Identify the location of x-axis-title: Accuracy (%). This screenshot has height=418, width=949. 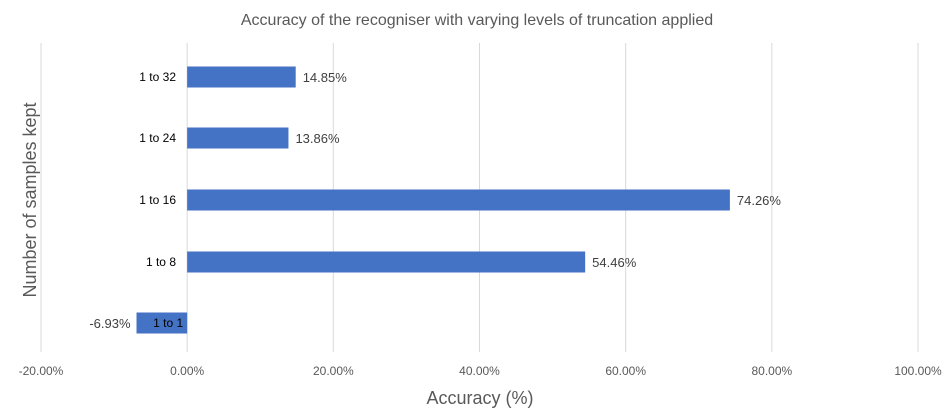
(479, 398).